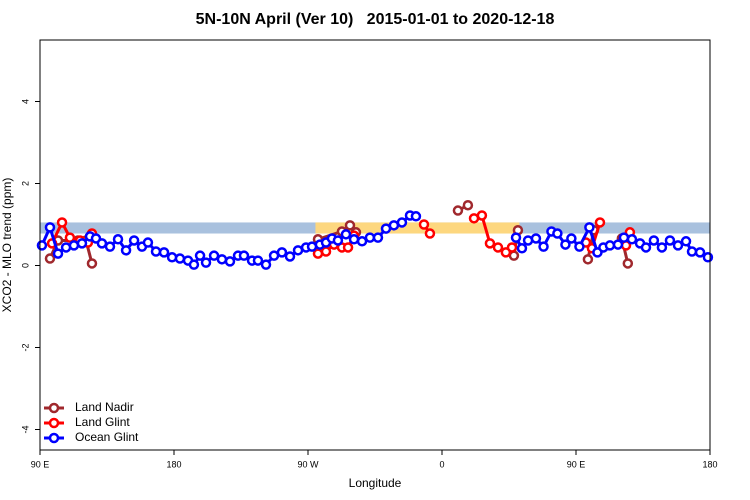 This screenshot has width=750, height=500. I want to click on y-tick-label: -2, so click(25, 347).